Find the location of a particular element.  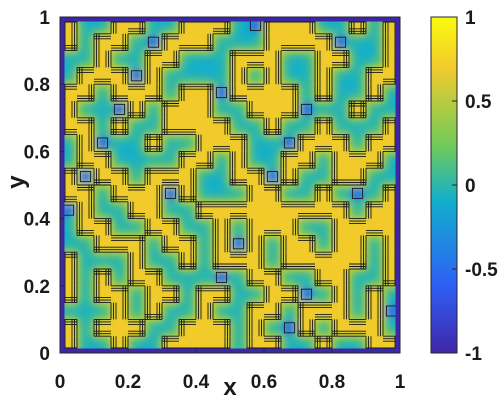

colorbar-ticks: -1 -0.5 0 0.5 1 is located at coordinates (475, 186).